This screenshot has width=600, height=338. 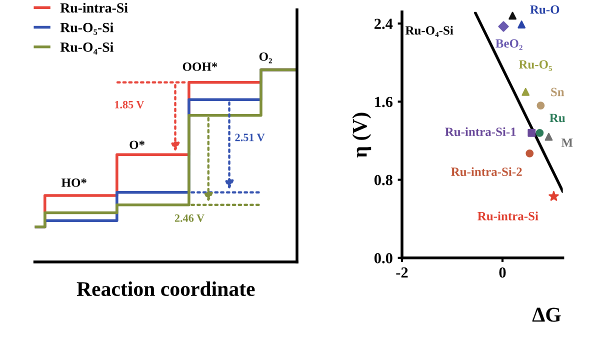 What do you see at coordinates (545, 9) in the screenshot?
I see `series-label: Ru-O` at bounding box center [545, 9].